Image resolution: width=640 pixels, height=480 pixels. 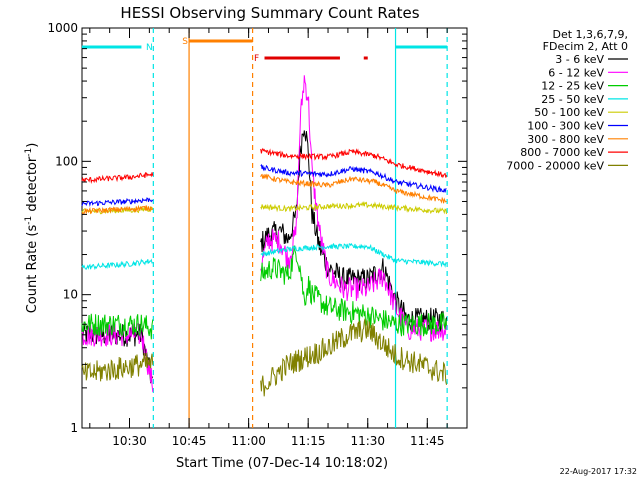 I want to click on y-tick-label-10: 10, so click(x=70, y=295).